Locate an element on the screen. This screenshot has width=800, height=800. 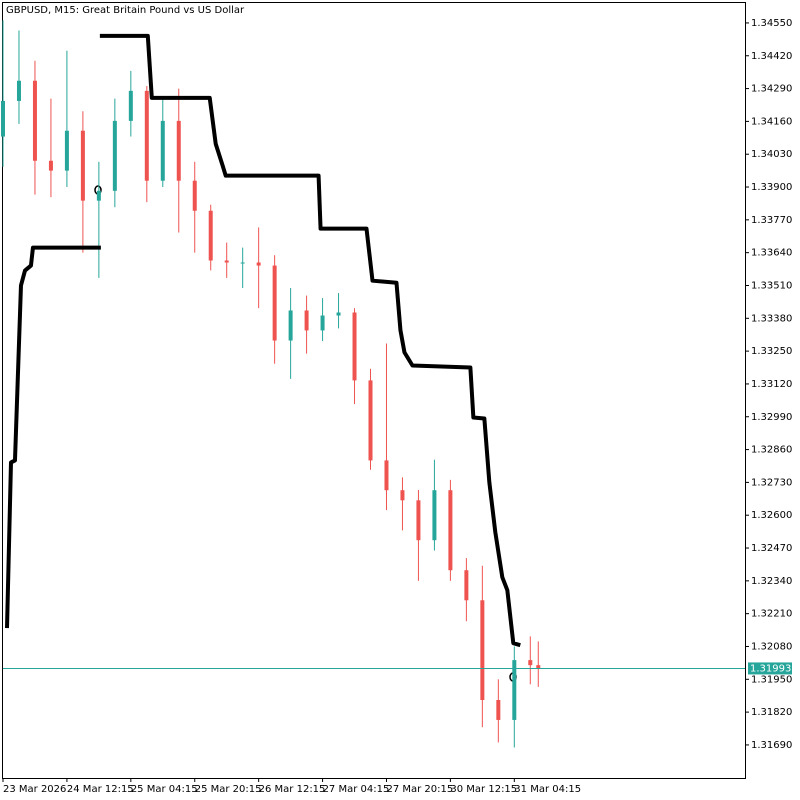
x-tick-label: 24 Mar 12:15 is located at coordinates (100, 789).